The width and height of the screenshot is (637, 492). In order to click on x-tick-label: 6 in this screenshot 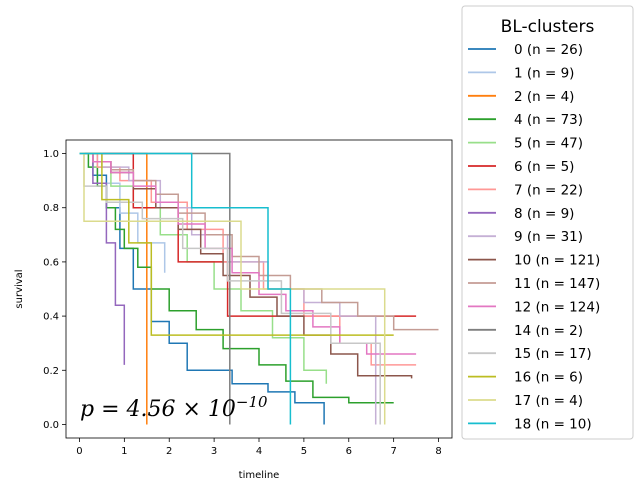, I will do `click(349, 451)`.